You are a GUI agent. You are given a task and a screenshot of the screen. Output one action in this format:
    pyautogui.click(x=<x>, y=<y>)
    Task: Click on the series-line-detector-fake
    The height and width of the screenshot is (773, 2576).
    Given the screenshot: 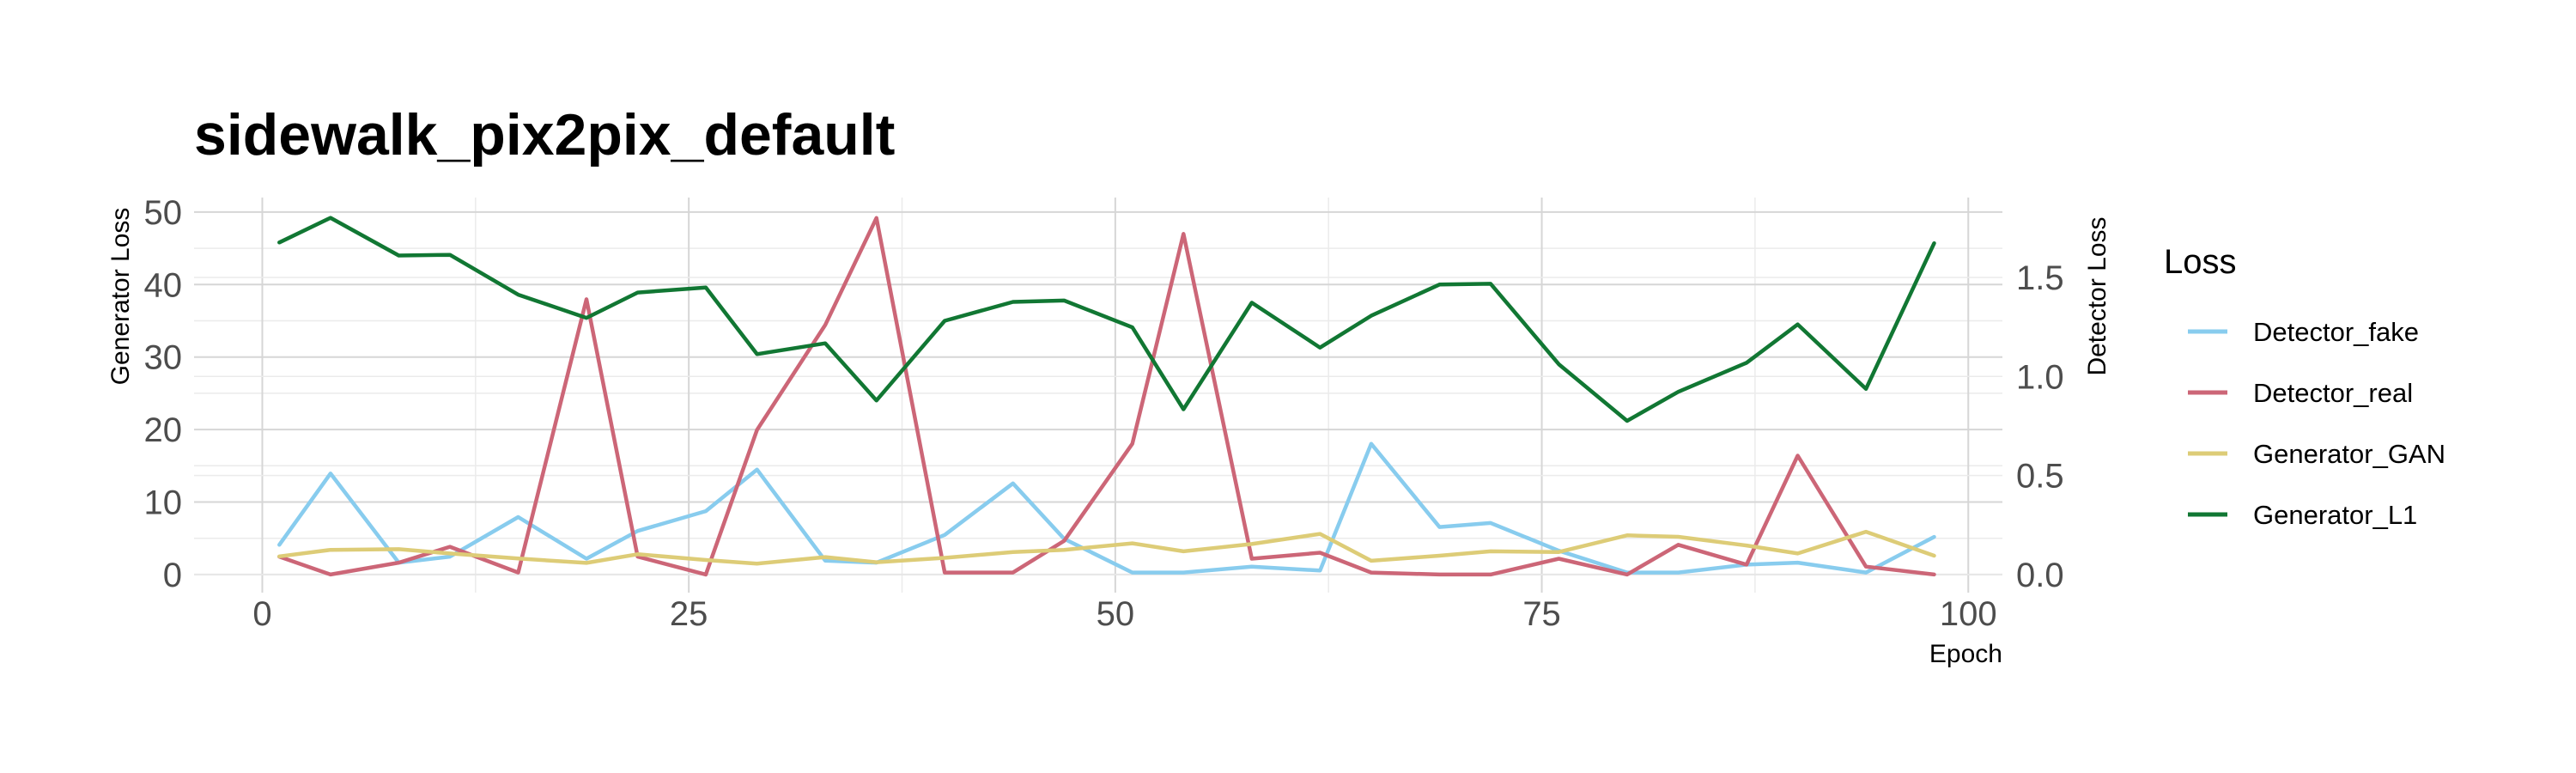 What is the action you would take?
    pyautogui.click(x=1107, y=508)
    